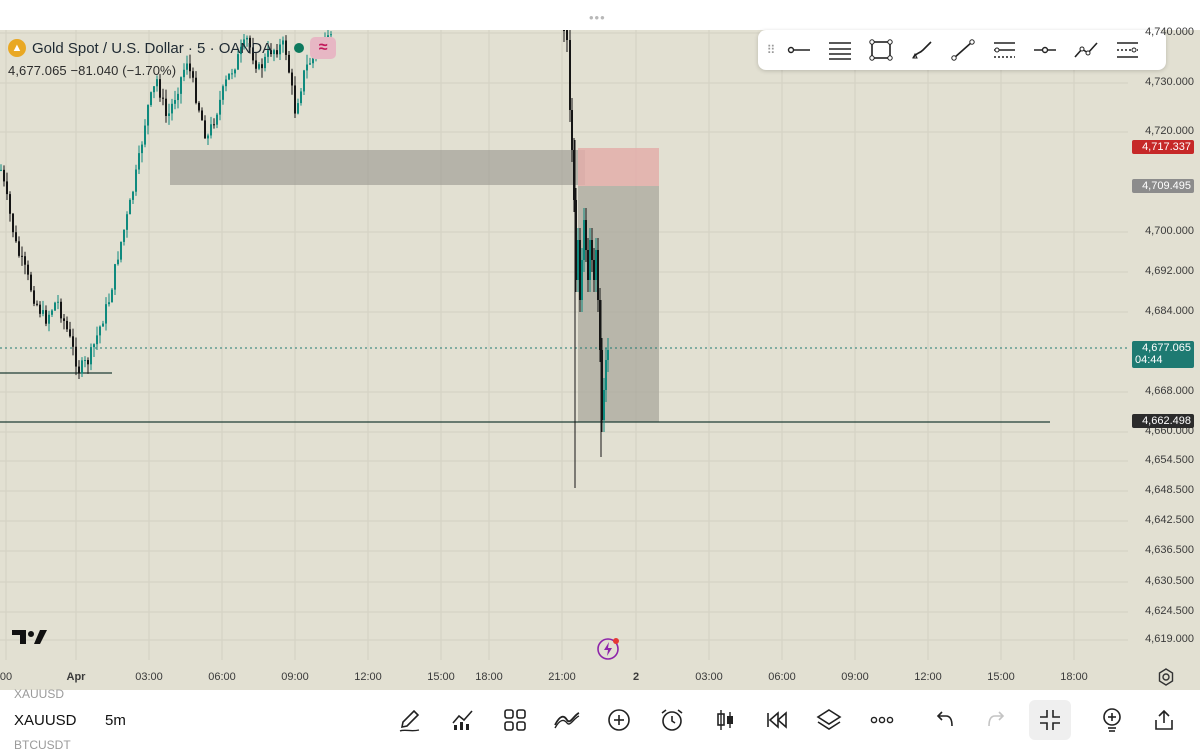  Describe the element at coordinates (1164, 720) in the screenshot. I see `share-icon` at that location.